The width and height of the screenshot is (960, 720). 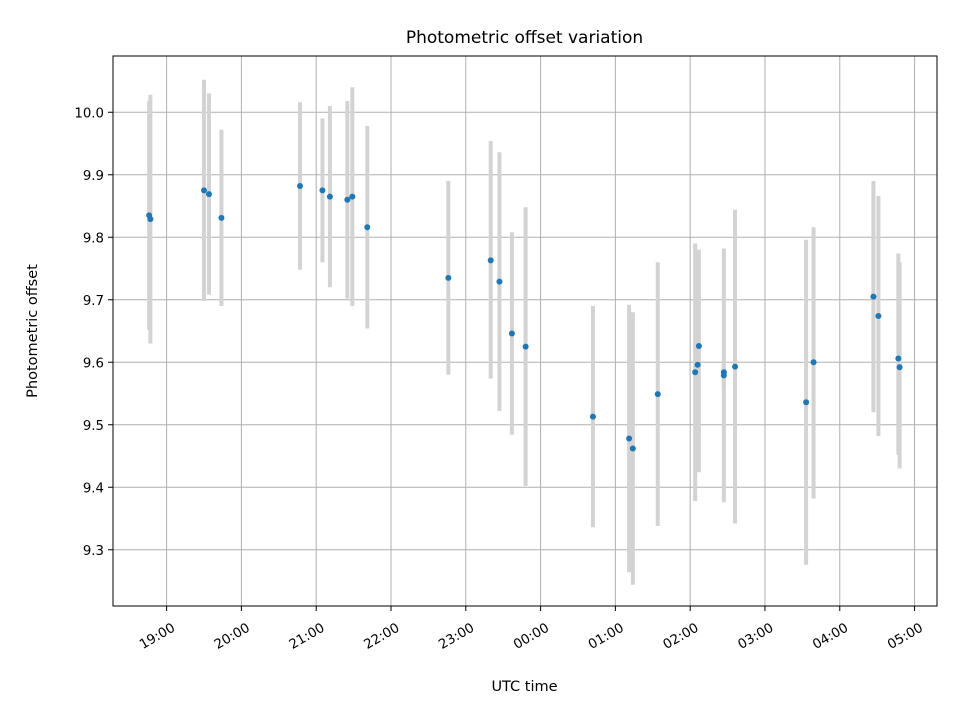 I want to click on y-tick-label: 10.0, so click(x=89, y=113).